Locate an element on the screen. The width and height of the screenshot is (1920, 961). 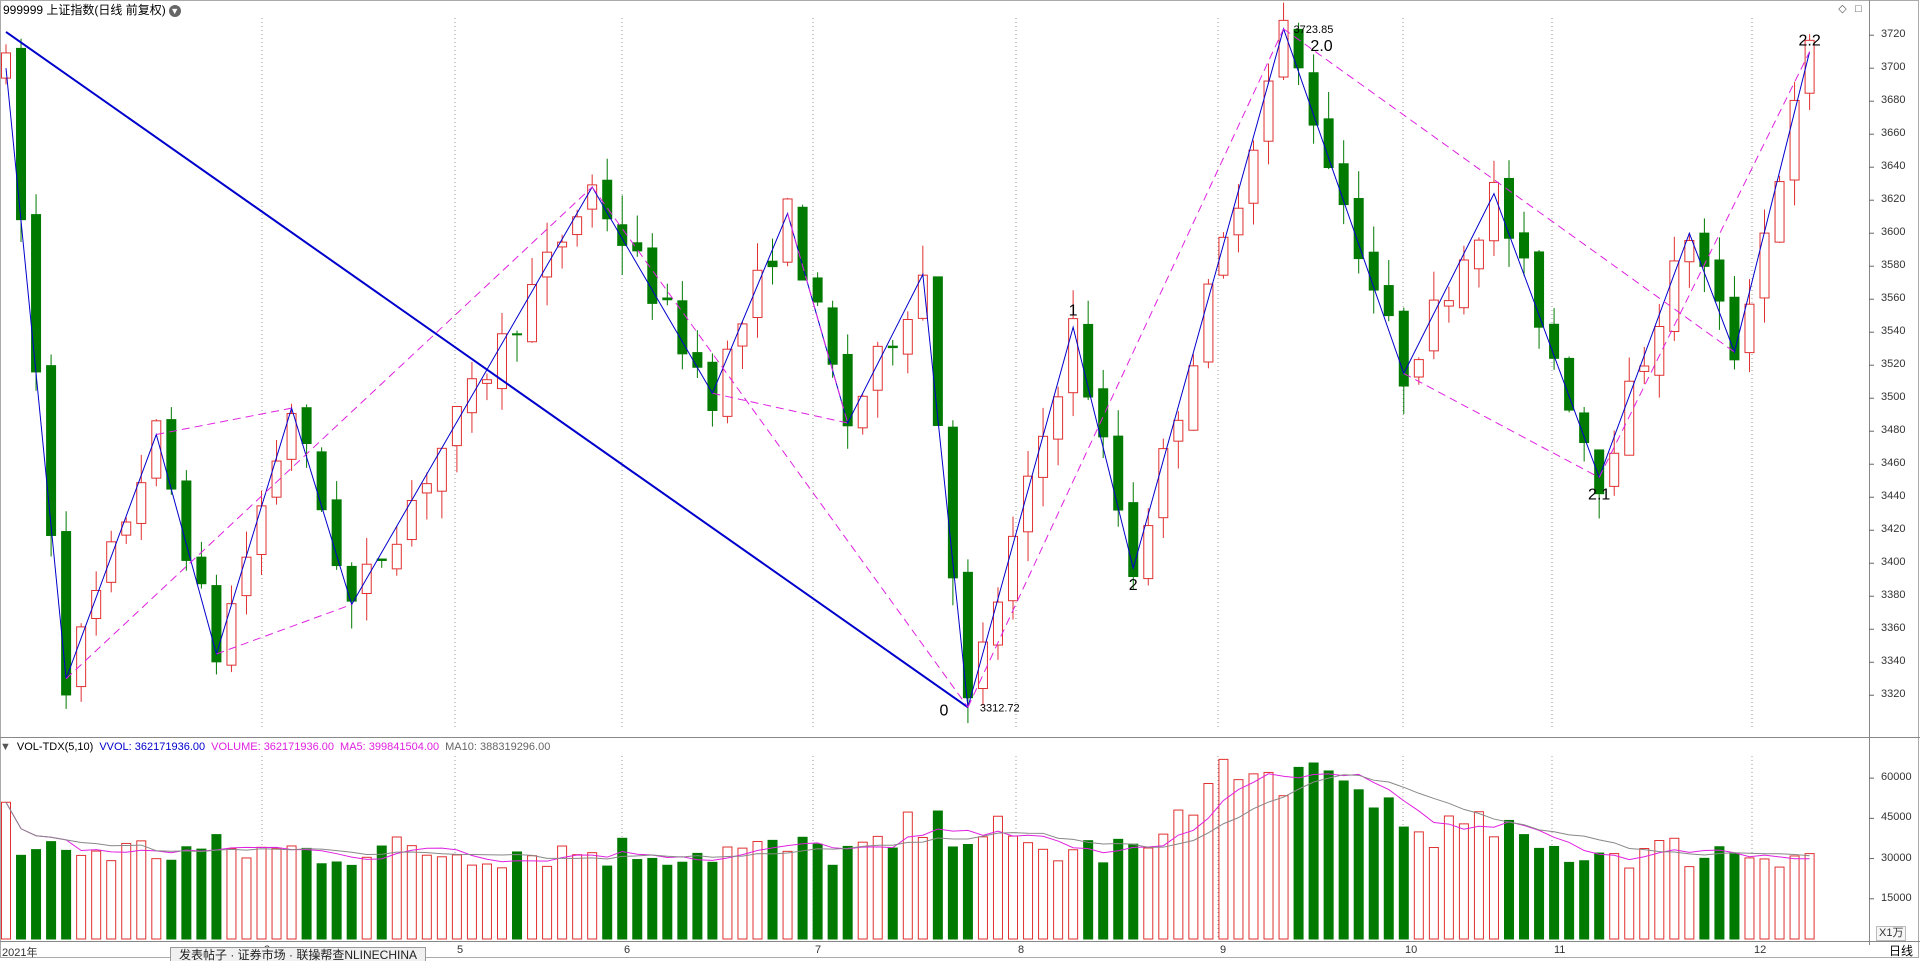
wave-label-2-0: 2.0 is located at coordinates (1321, 46).